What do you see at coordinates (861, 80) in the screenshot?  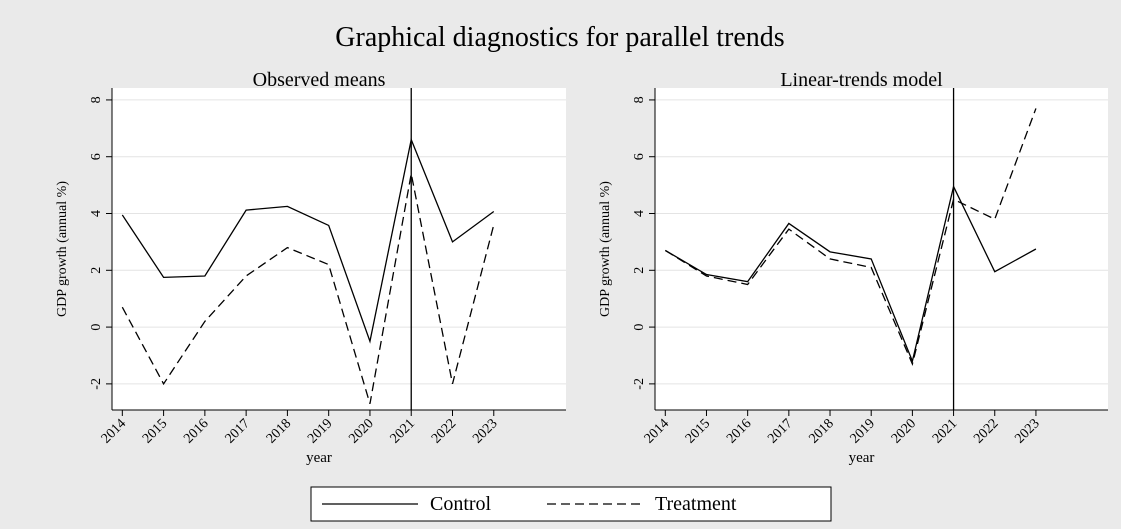 I see `panel-title: Linear-trends model` at bounding box center [861, 80].